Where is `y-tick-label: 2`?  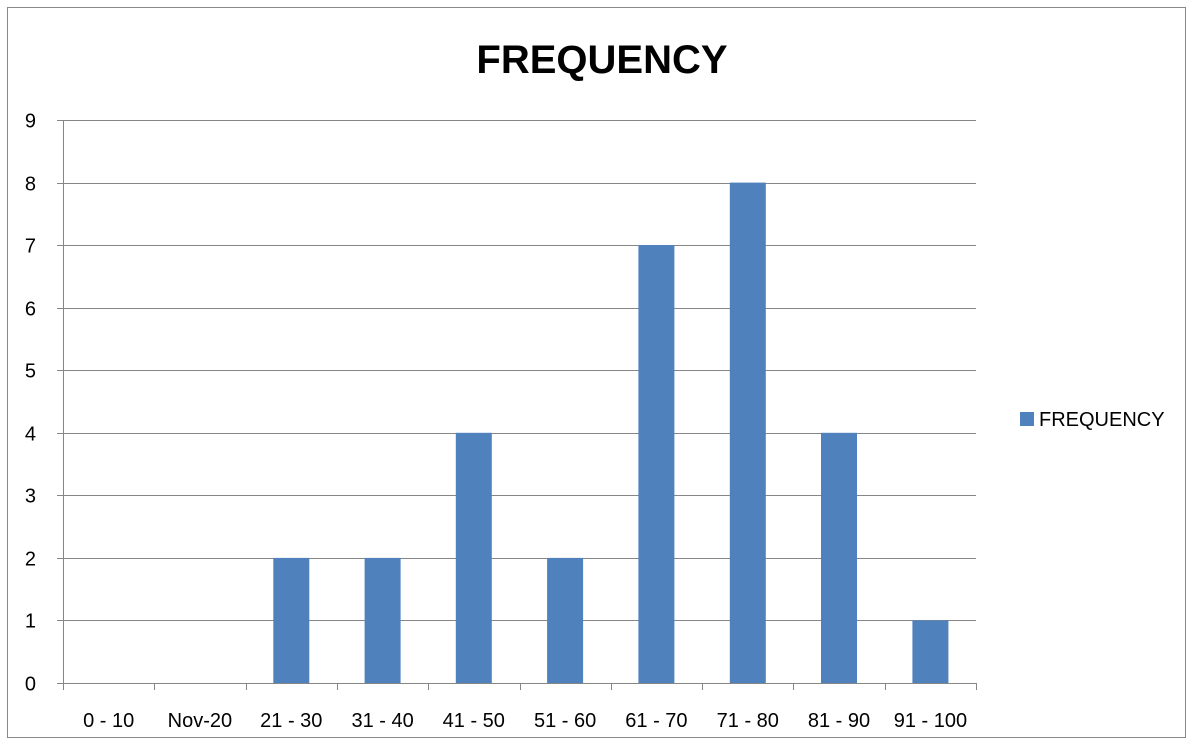 y-tick-label: 2 is located at coordinates (30, 560).